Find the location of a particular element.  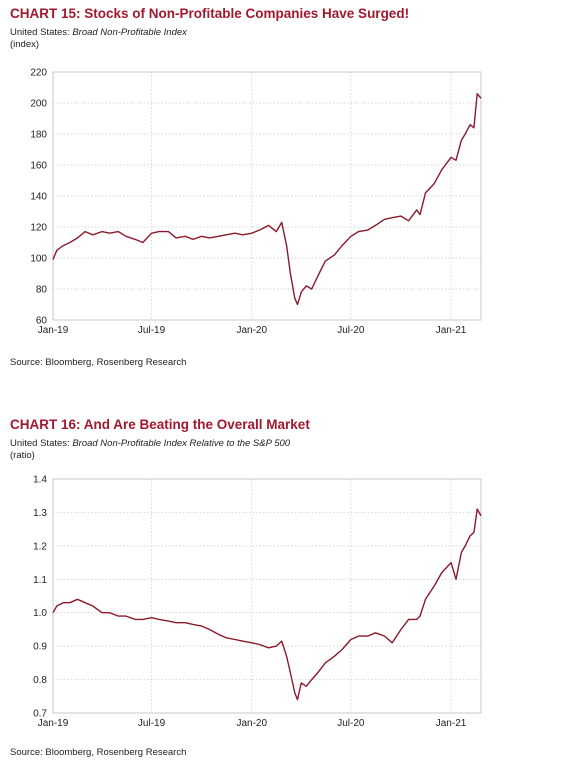

chart-16-source: Source: Bloomberg, Rosenberg Research is located at coordinates (98, 752).